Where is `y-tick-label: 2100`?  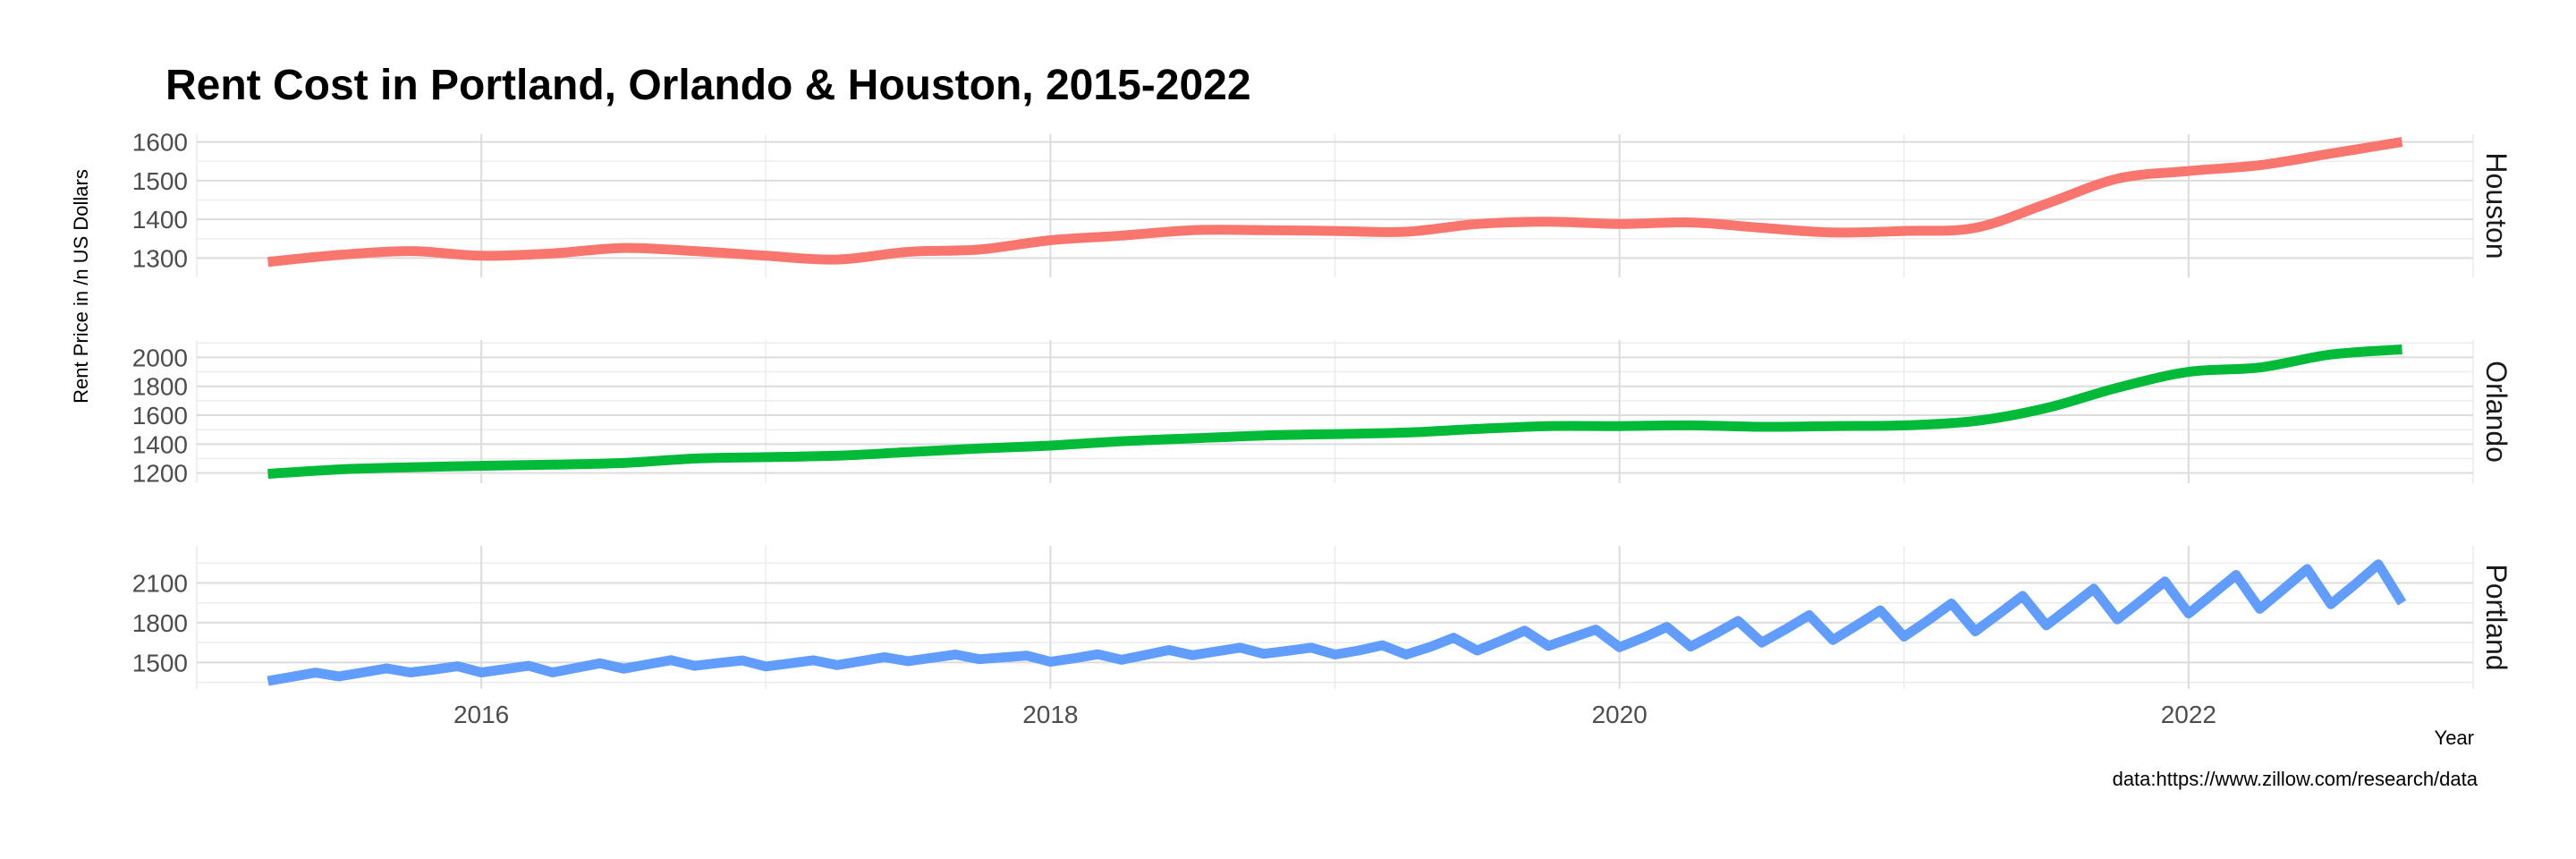 y-tick-label: 2100 is located at coordinates (160, 583).